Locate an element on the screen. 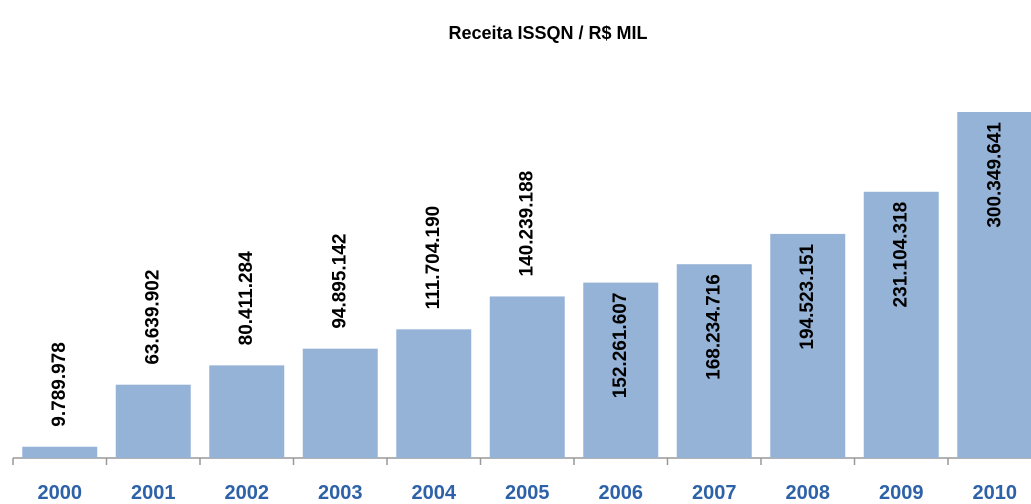 The width and height of the screenshot is (1031, 504). value-label: 300.349.641 is located at coordinates (994, 175).